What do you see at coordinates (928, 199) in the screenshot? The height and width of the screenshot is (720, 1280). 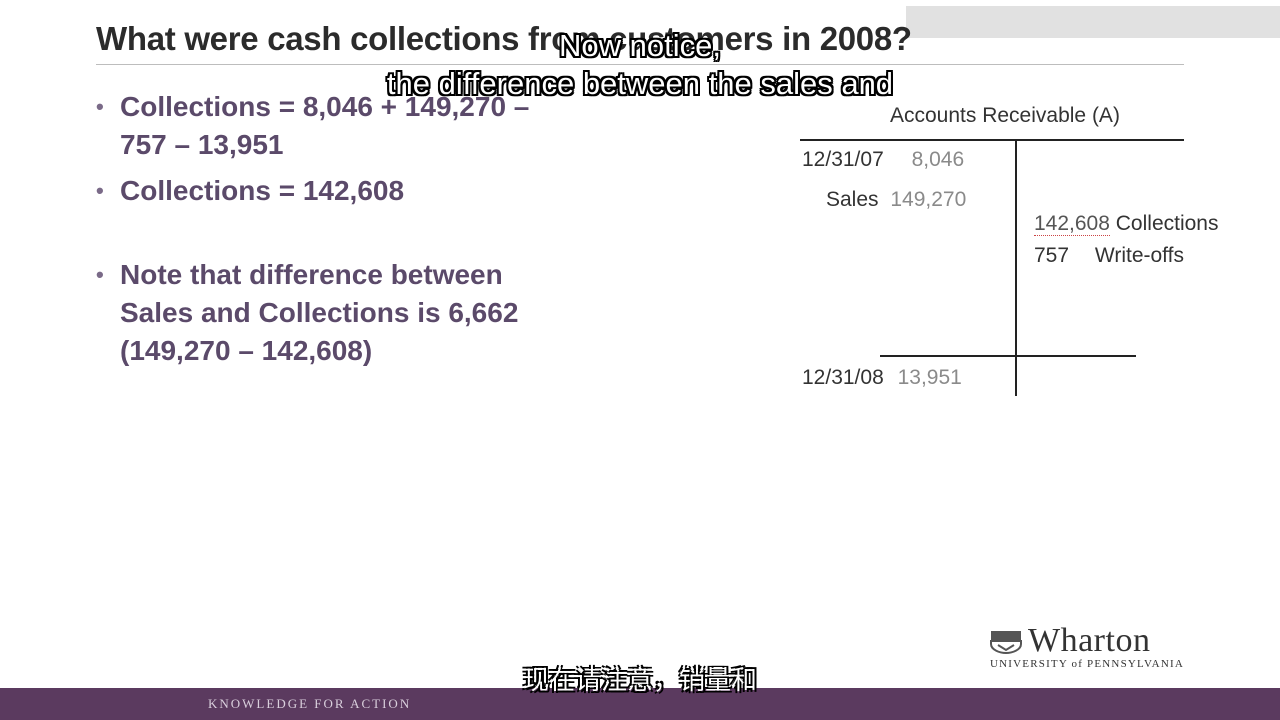 I see `debit-value: 149,270` at bounding box center [928, 199].